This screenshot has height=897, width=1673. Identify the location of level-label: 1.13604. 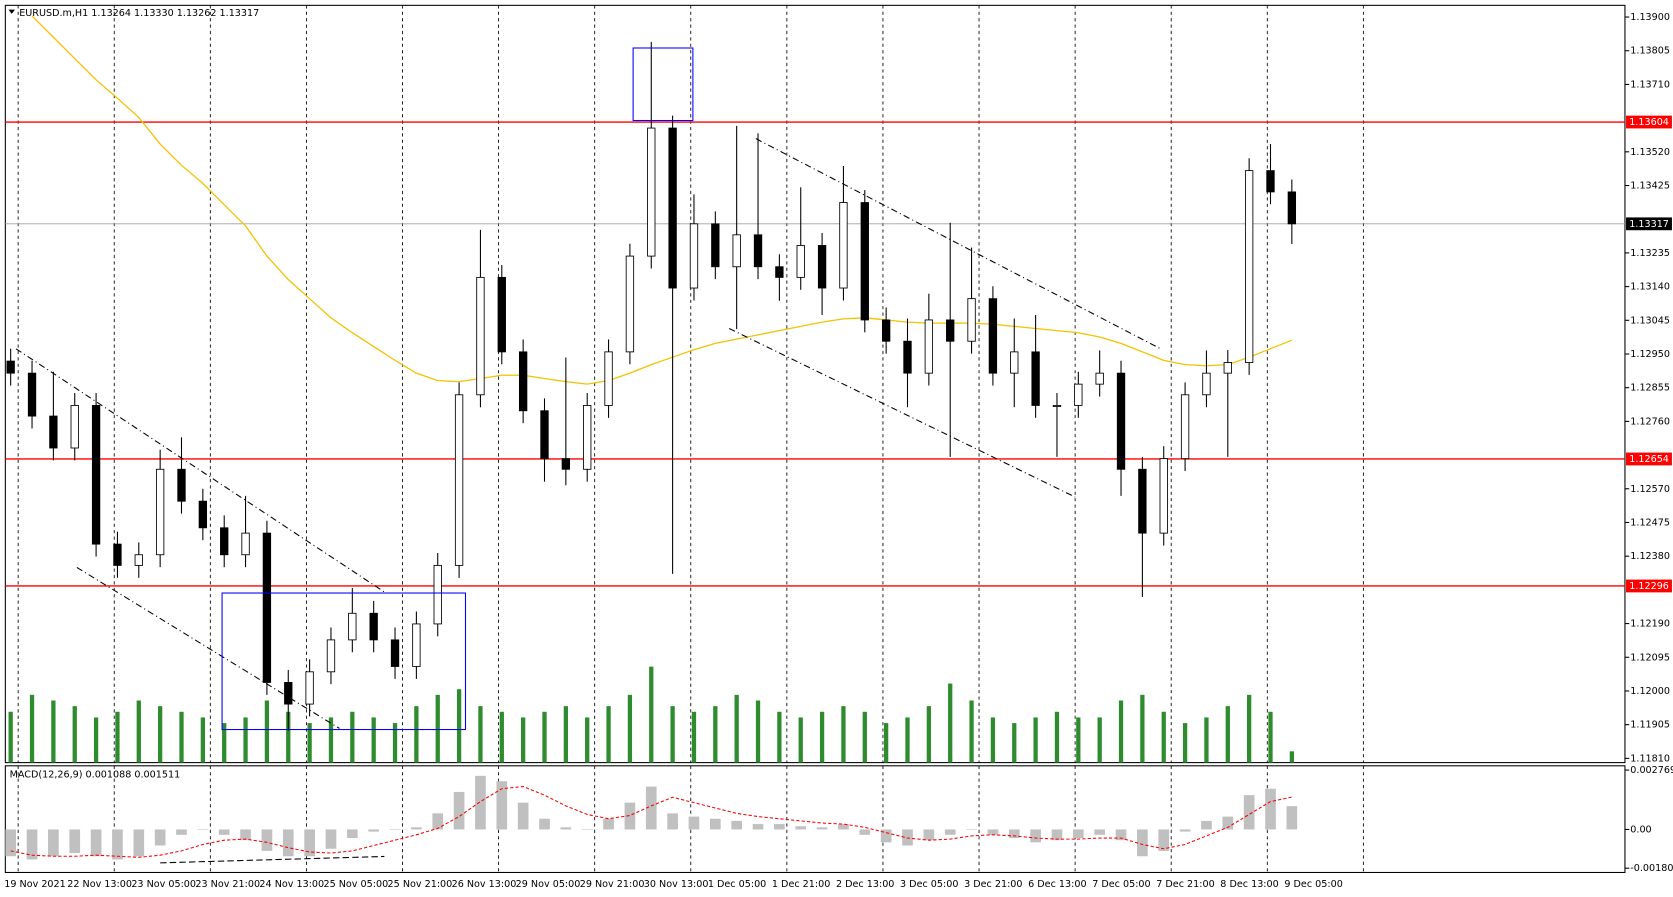
(1649, 122).